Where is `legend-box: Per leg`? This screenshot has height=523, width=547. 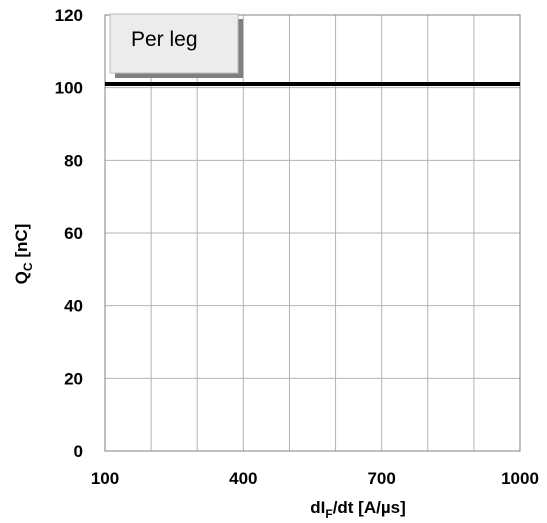
legend-box: Per leg is located at coordinates (176, 45).